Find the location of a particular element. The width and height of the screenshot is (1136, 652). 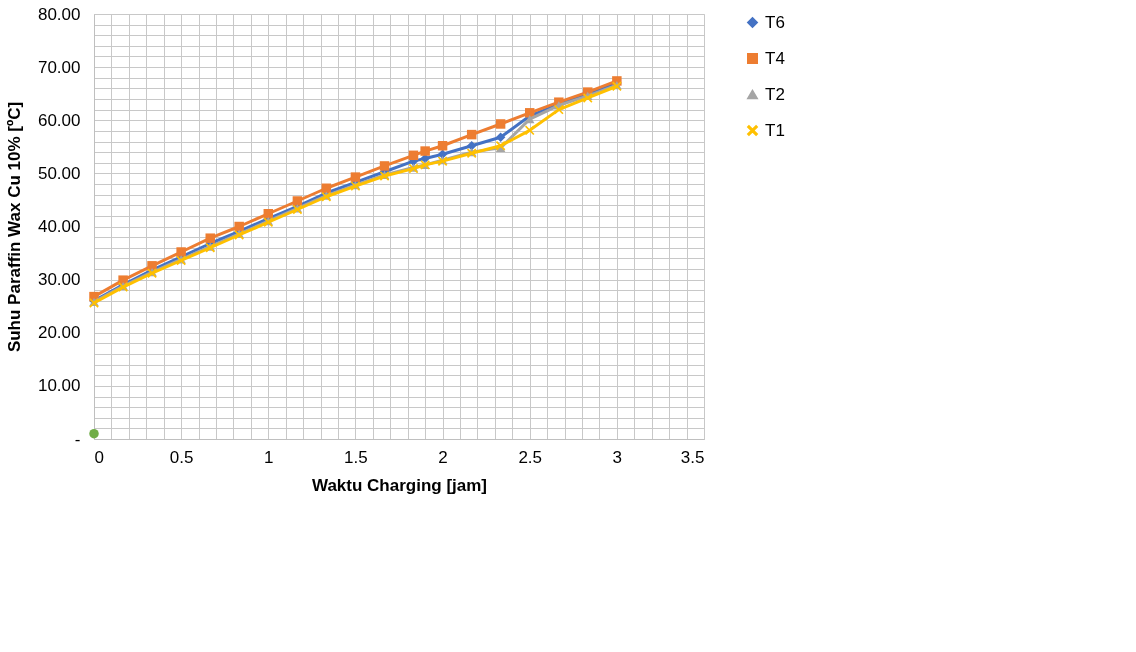

y-tick-label: 70.00 is located at coordinates (59, 67).